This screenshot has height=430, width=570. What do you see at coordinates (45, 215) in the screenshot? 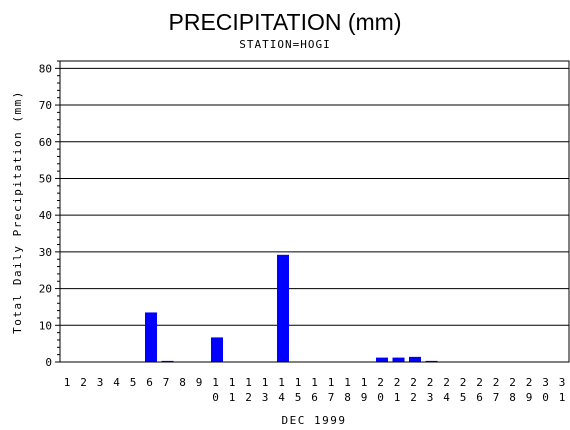
I see `y-tick-label: 40` at bounding box center [45, 215].